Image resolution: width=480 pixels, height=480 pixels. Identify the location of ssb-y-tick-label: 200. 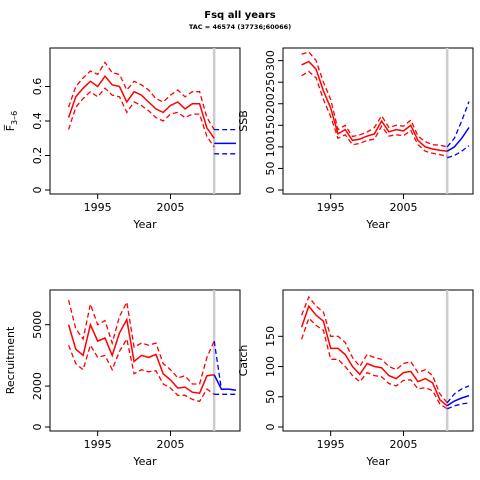
(270, 103).